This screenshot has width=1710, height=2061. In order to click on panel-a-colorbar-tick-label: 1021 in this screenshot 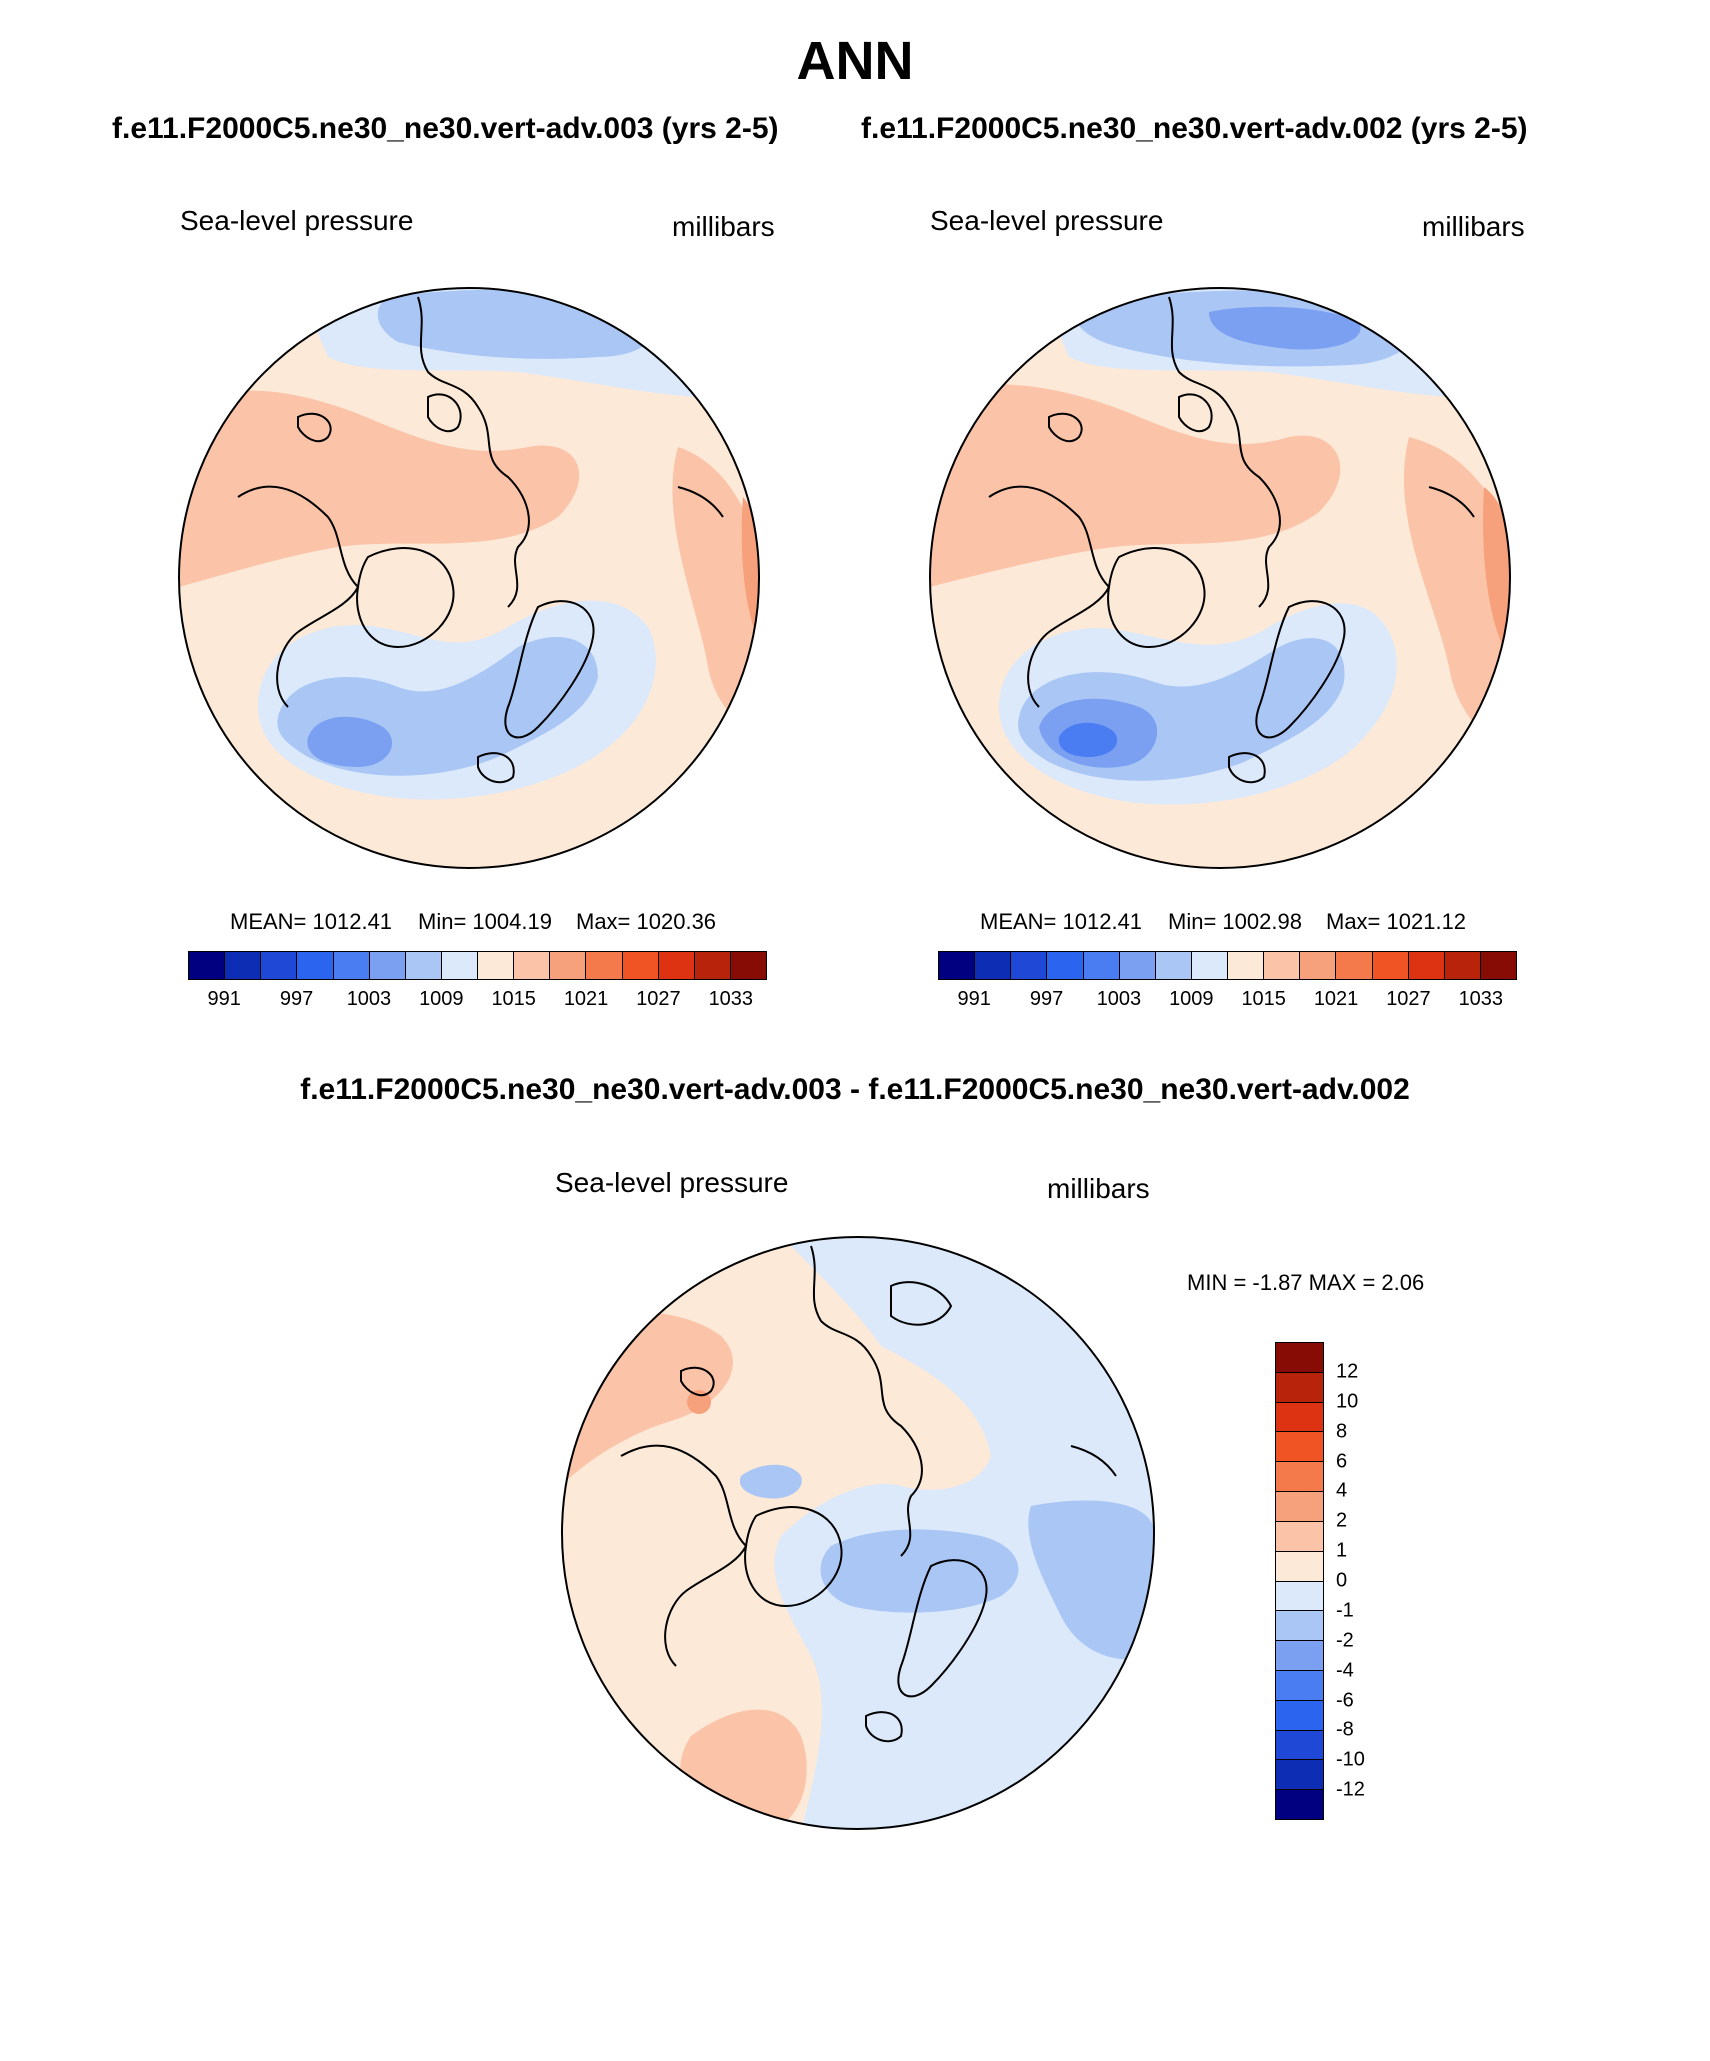, I will do `click(586, 999)`.